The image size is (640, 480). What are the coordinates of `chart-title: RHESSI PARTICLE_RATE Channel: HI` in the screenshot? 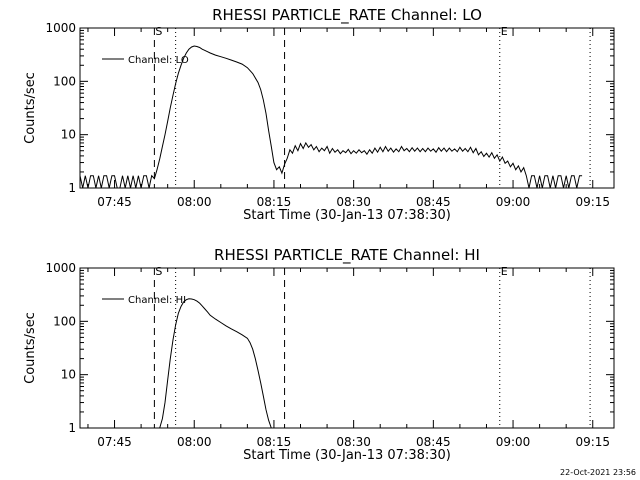 It's located at (347, 255).